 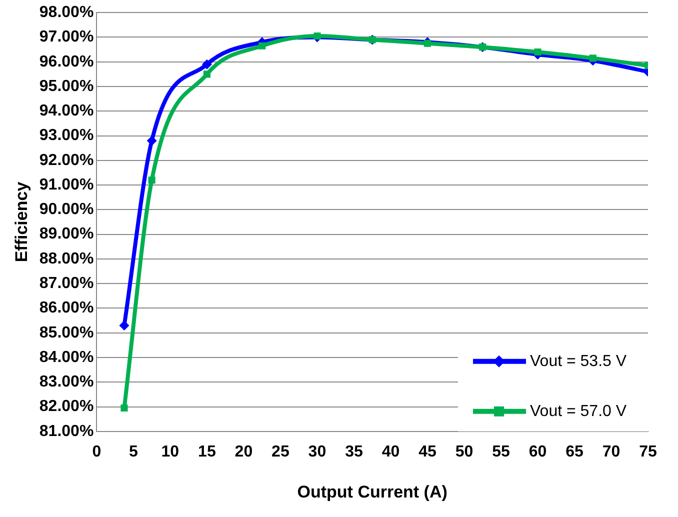 What do you see at coordinates (21, 221) in the screenshot?
I see `y-axis-title: Efficiency` at bounding box center [21, 221].